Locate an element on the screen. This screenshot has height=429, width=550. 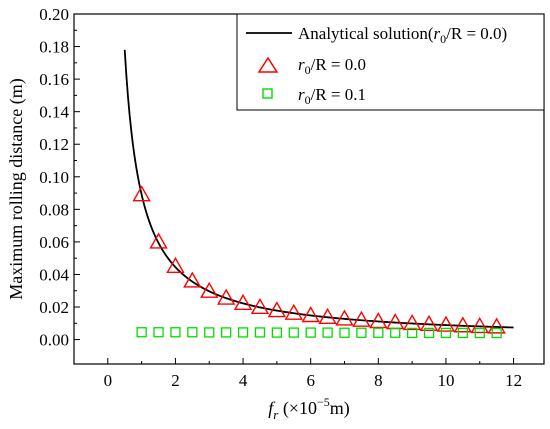
y-tick-label: 0.06 is located at coordinates (54, 242).